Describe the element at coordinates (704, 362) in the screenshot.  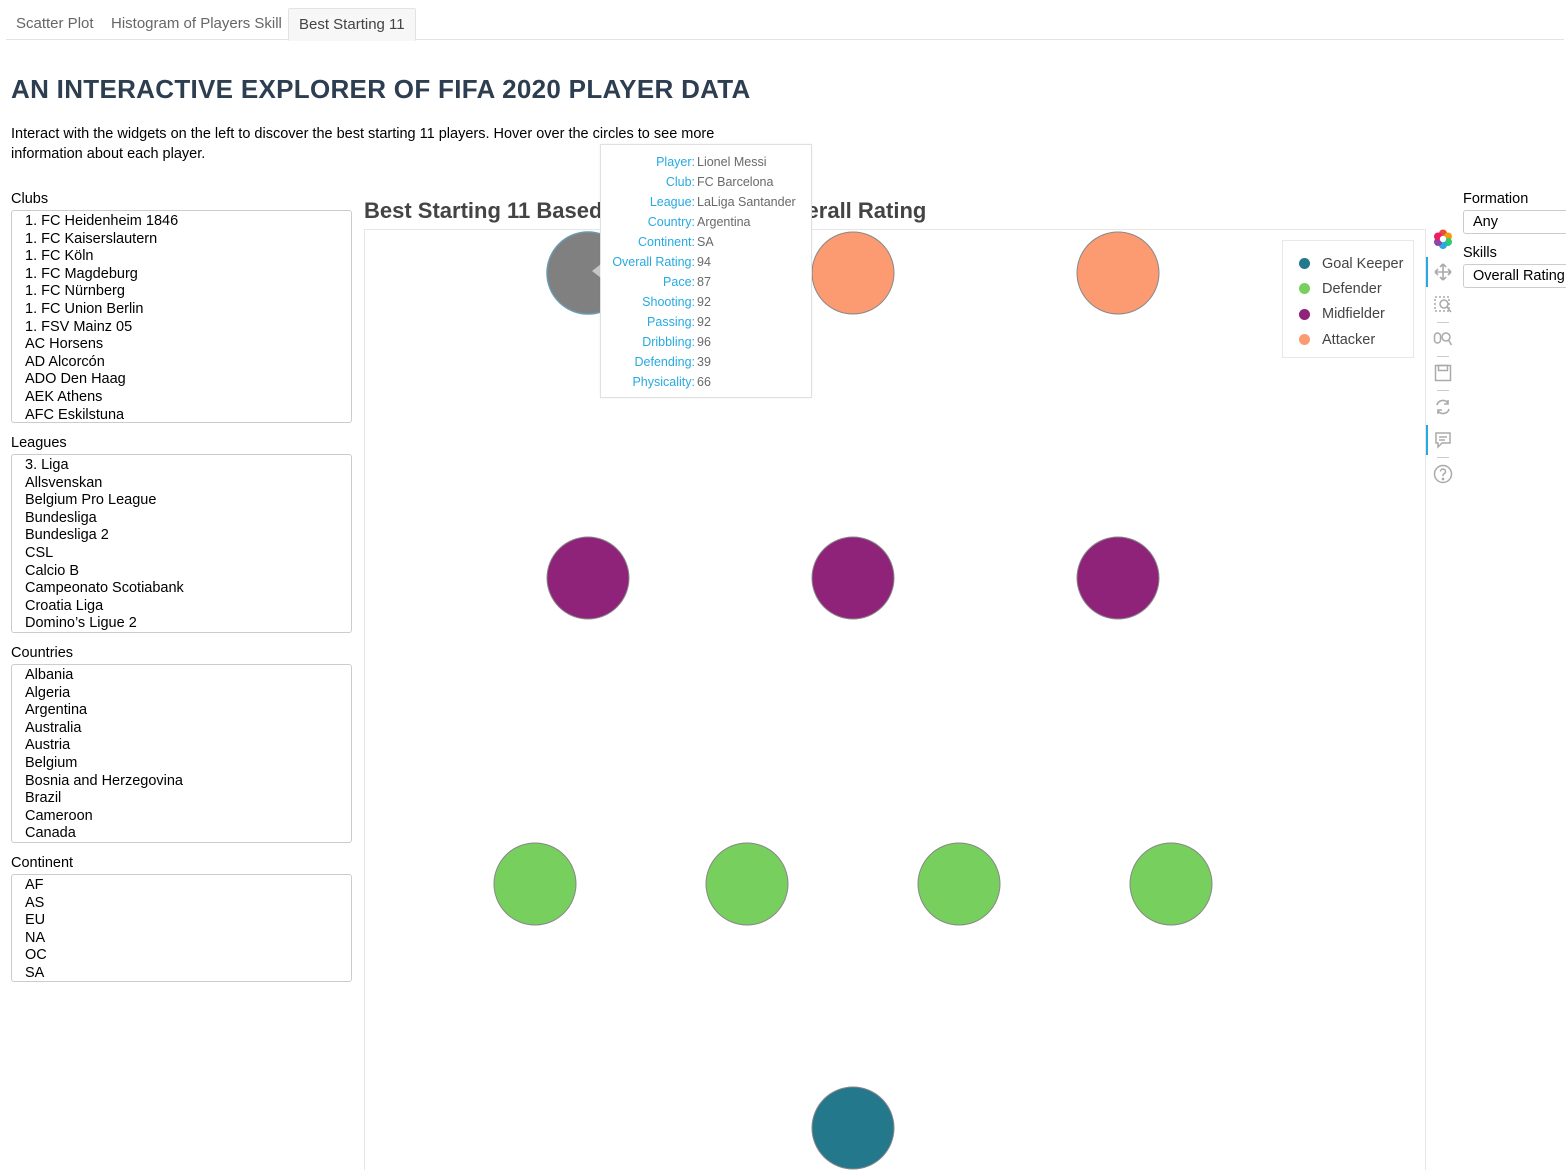
I see `tooltip-value: 39` at that location.